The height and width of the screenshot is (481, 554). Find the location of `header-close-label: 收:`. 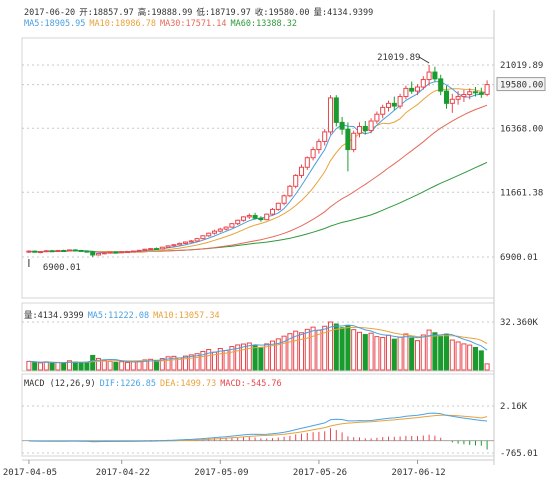

header-close-label: 收: is located at coordinates (261, 13).